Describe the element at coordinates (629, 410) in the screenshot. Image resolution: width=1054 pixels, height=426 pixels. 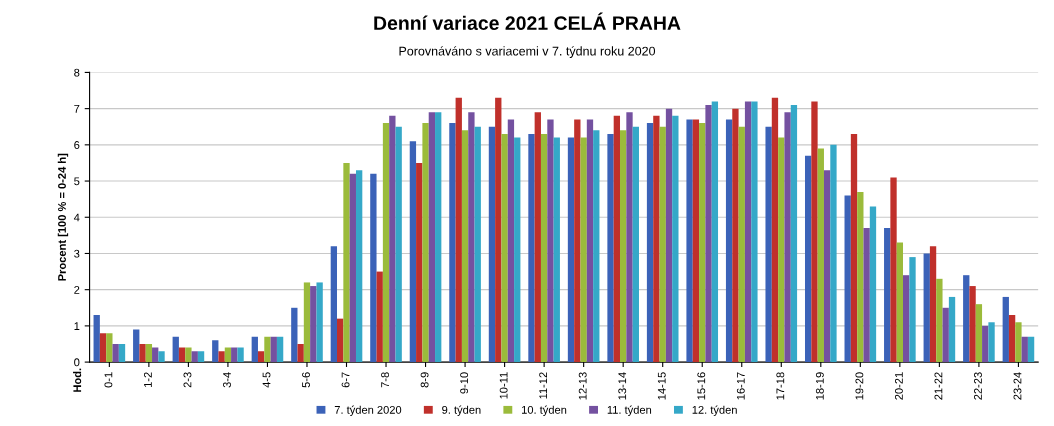
I see `legend-label: 11. týden` at that location.